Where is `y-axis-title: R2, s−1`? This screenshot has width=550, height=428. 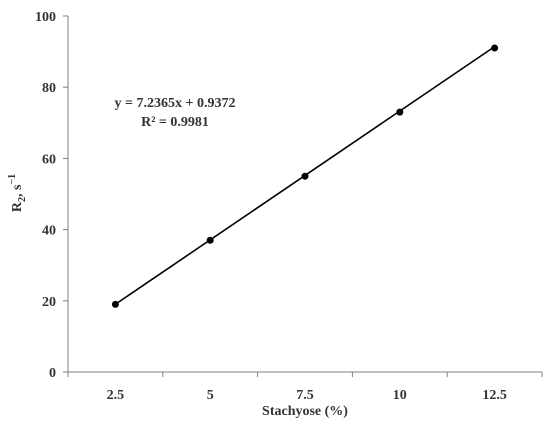
y-axis-title: R2, s−1 is located at coordinates (17, 193).